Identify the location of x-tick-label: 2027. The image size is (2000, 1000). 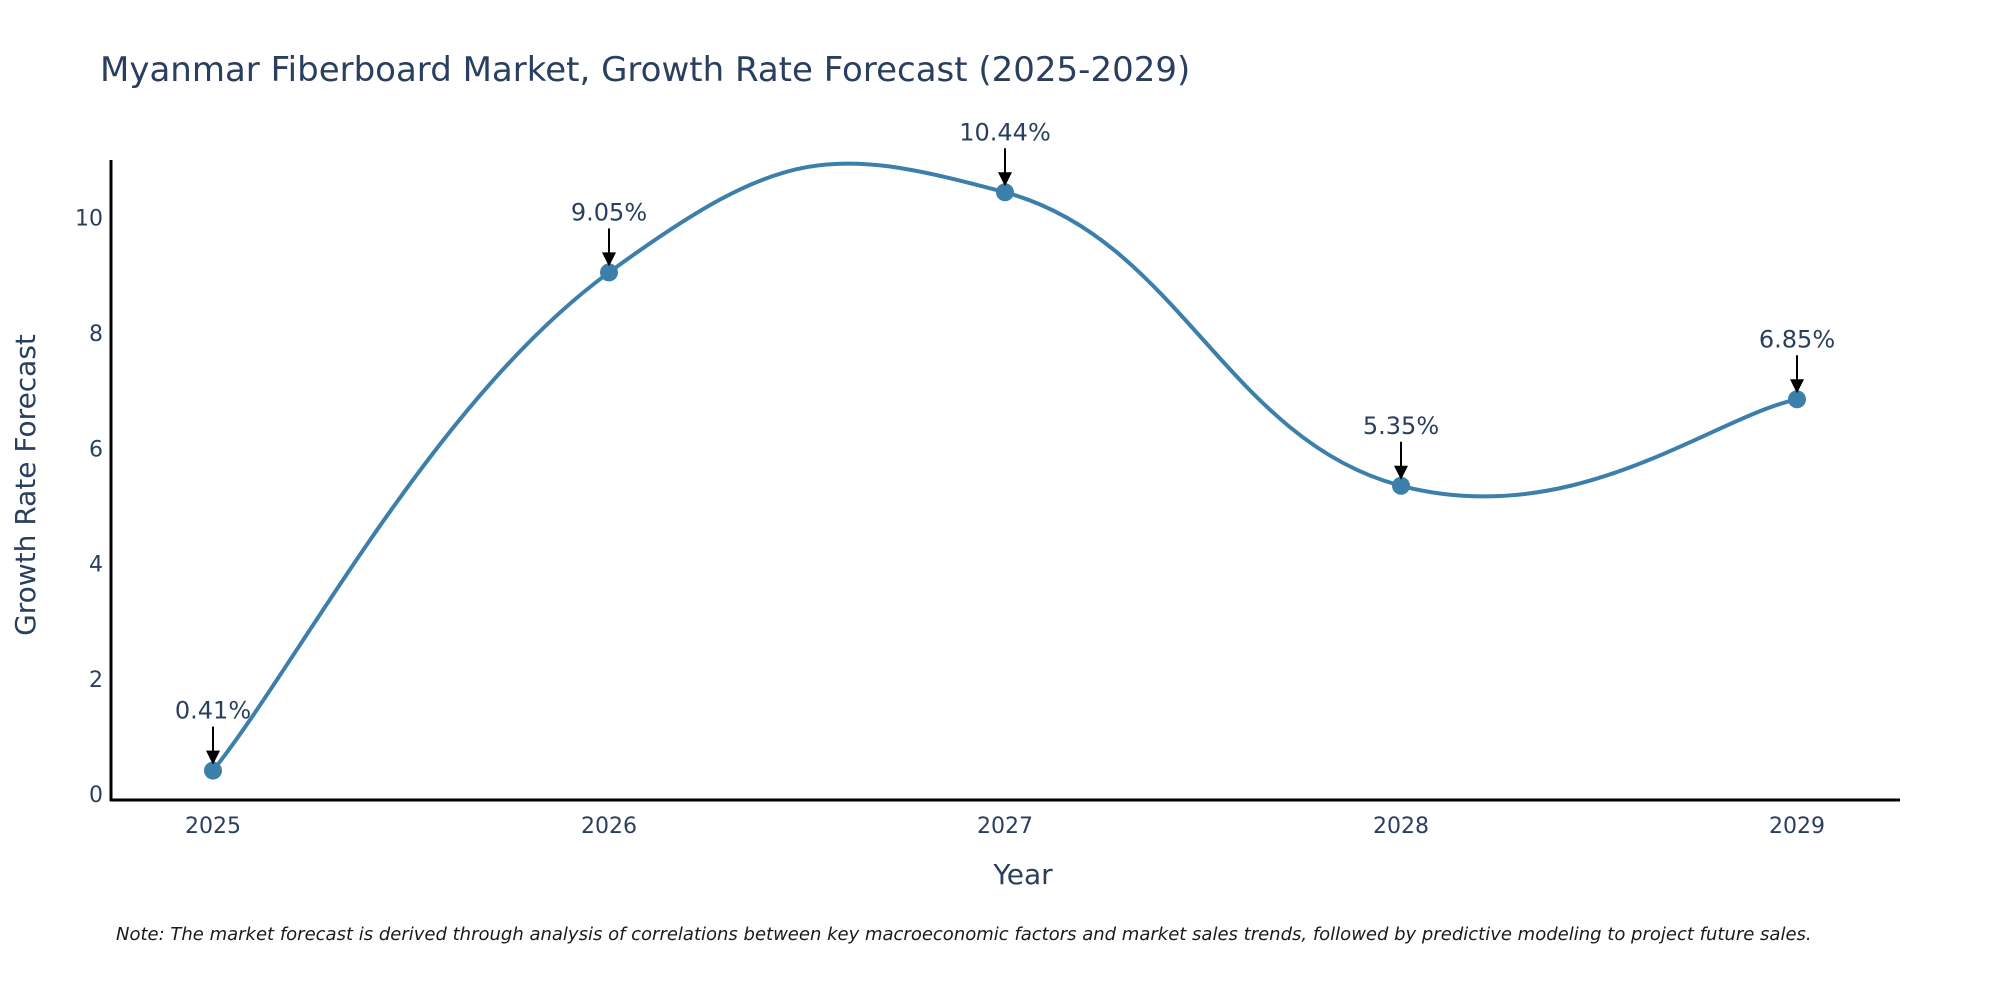
(1005, 826).